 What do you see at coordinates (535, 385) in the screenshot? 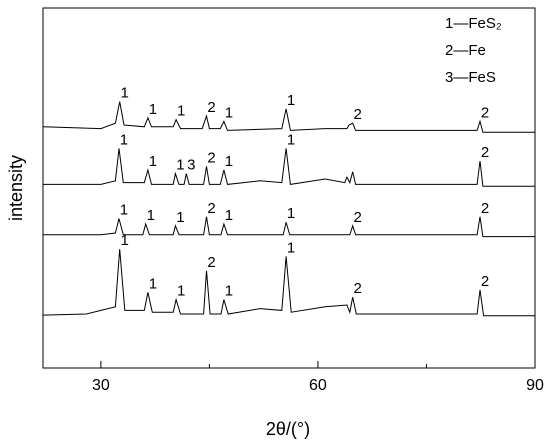
I see `x-tick-label: 90` at bounding box center [535, 385].